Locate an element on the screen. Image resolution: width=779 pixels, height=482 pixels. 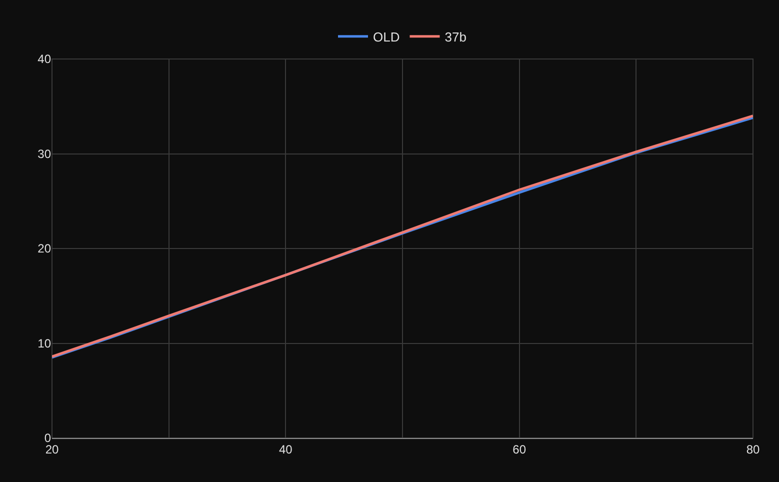
y-tick-label: 40 is located at coordinates (45, 59).